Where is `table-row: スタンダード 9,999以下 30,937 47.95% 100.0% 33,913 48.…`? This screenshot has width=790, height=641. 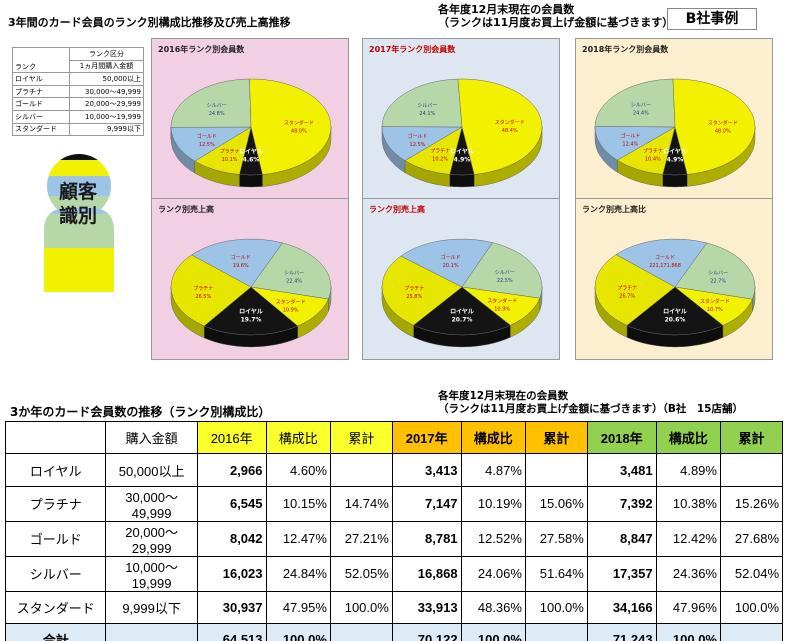 table-row: スタンダード 9,999以下 30,937 47.95% 100.0% 33,913 48.… is located at coordinates (394, 607).